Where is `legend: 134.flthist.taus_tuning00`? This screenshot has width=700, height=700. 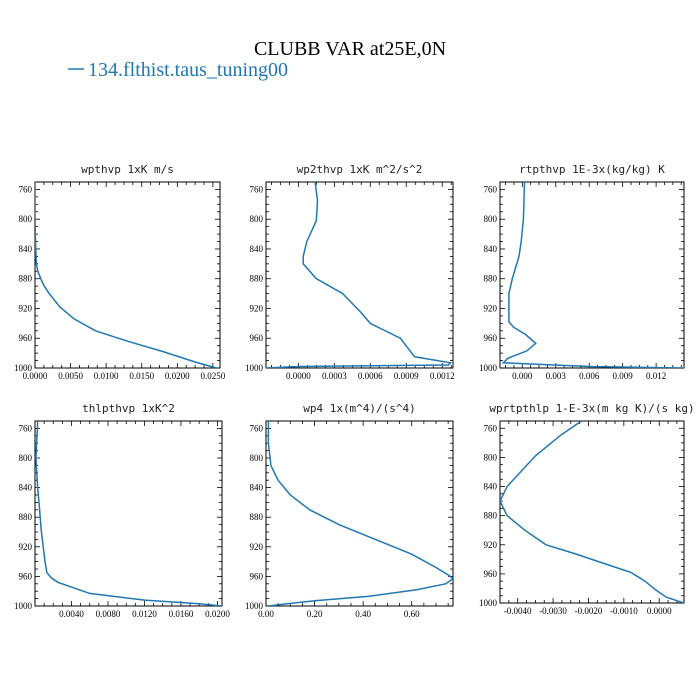
legend: 134.flthist.taus_tuning00 is located at coordinates (178, 70).